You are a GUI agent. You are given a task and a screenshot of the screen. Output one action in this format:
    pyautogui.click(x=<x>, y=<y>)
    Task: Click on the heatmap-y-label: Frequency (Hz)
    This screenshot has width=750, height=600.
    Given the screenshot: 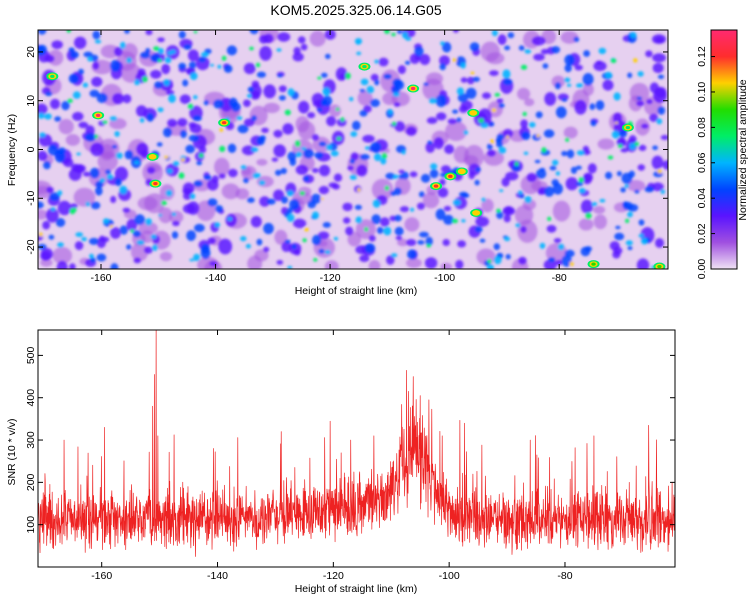 What is the action you would take?
    pyautogui.click(x=12, y=150)
    